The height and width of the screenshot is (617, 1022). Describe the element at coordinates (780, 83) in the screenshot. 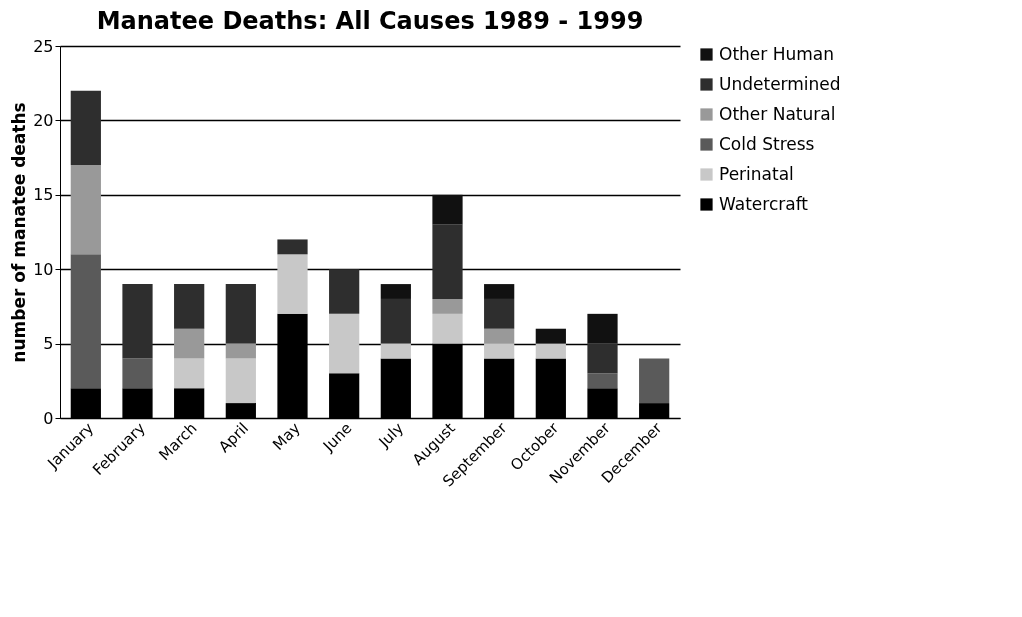

I see `legend-label: Undetermined` at that location.